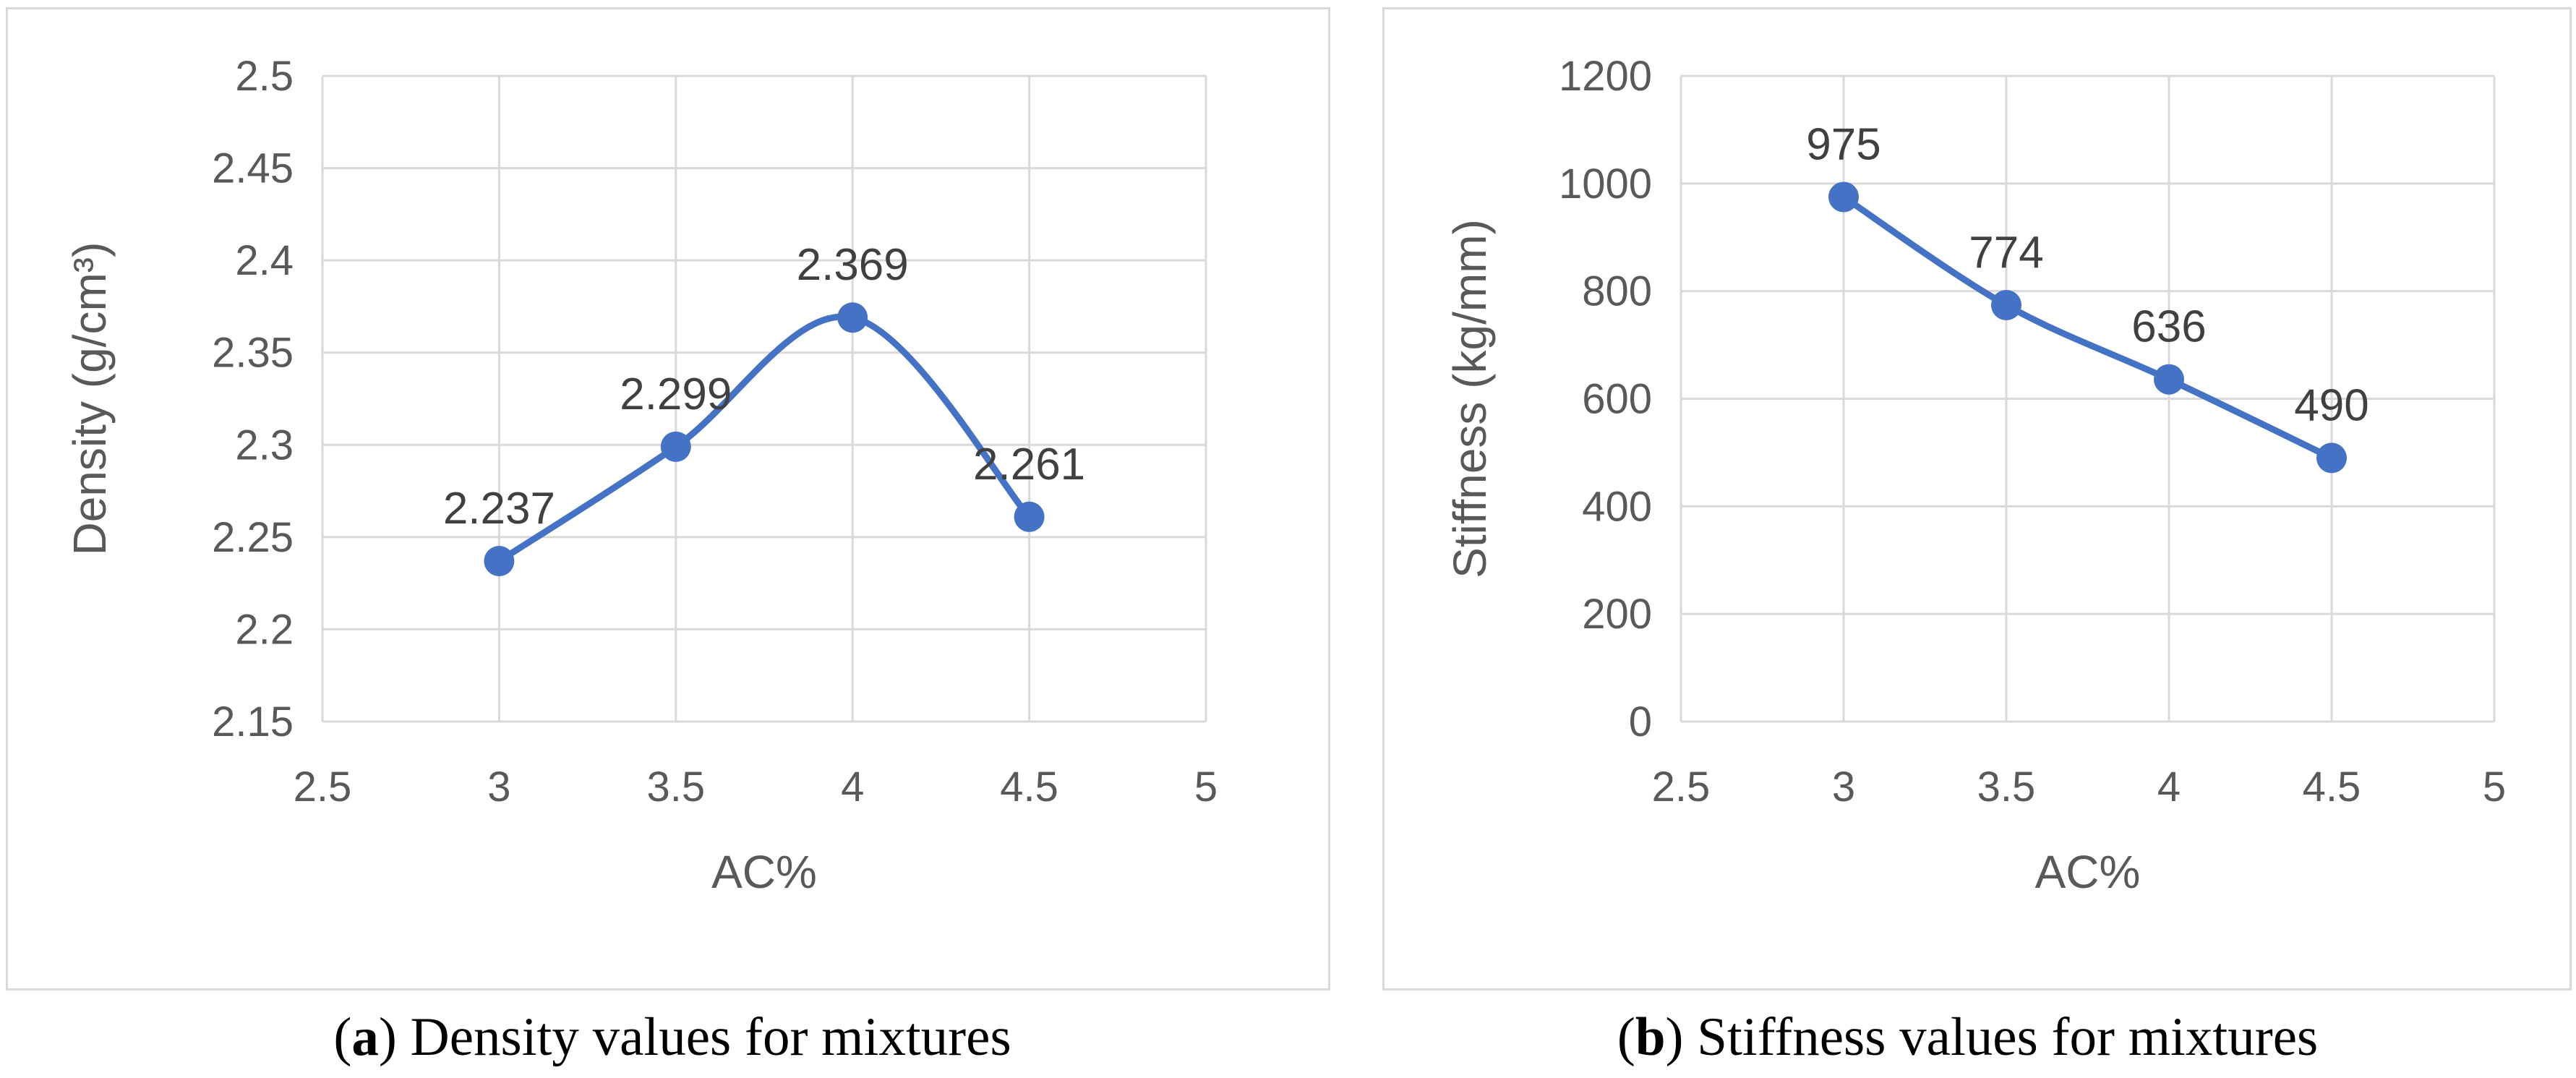  I want to click on y-tick-label: 600, so click(1617, 399).